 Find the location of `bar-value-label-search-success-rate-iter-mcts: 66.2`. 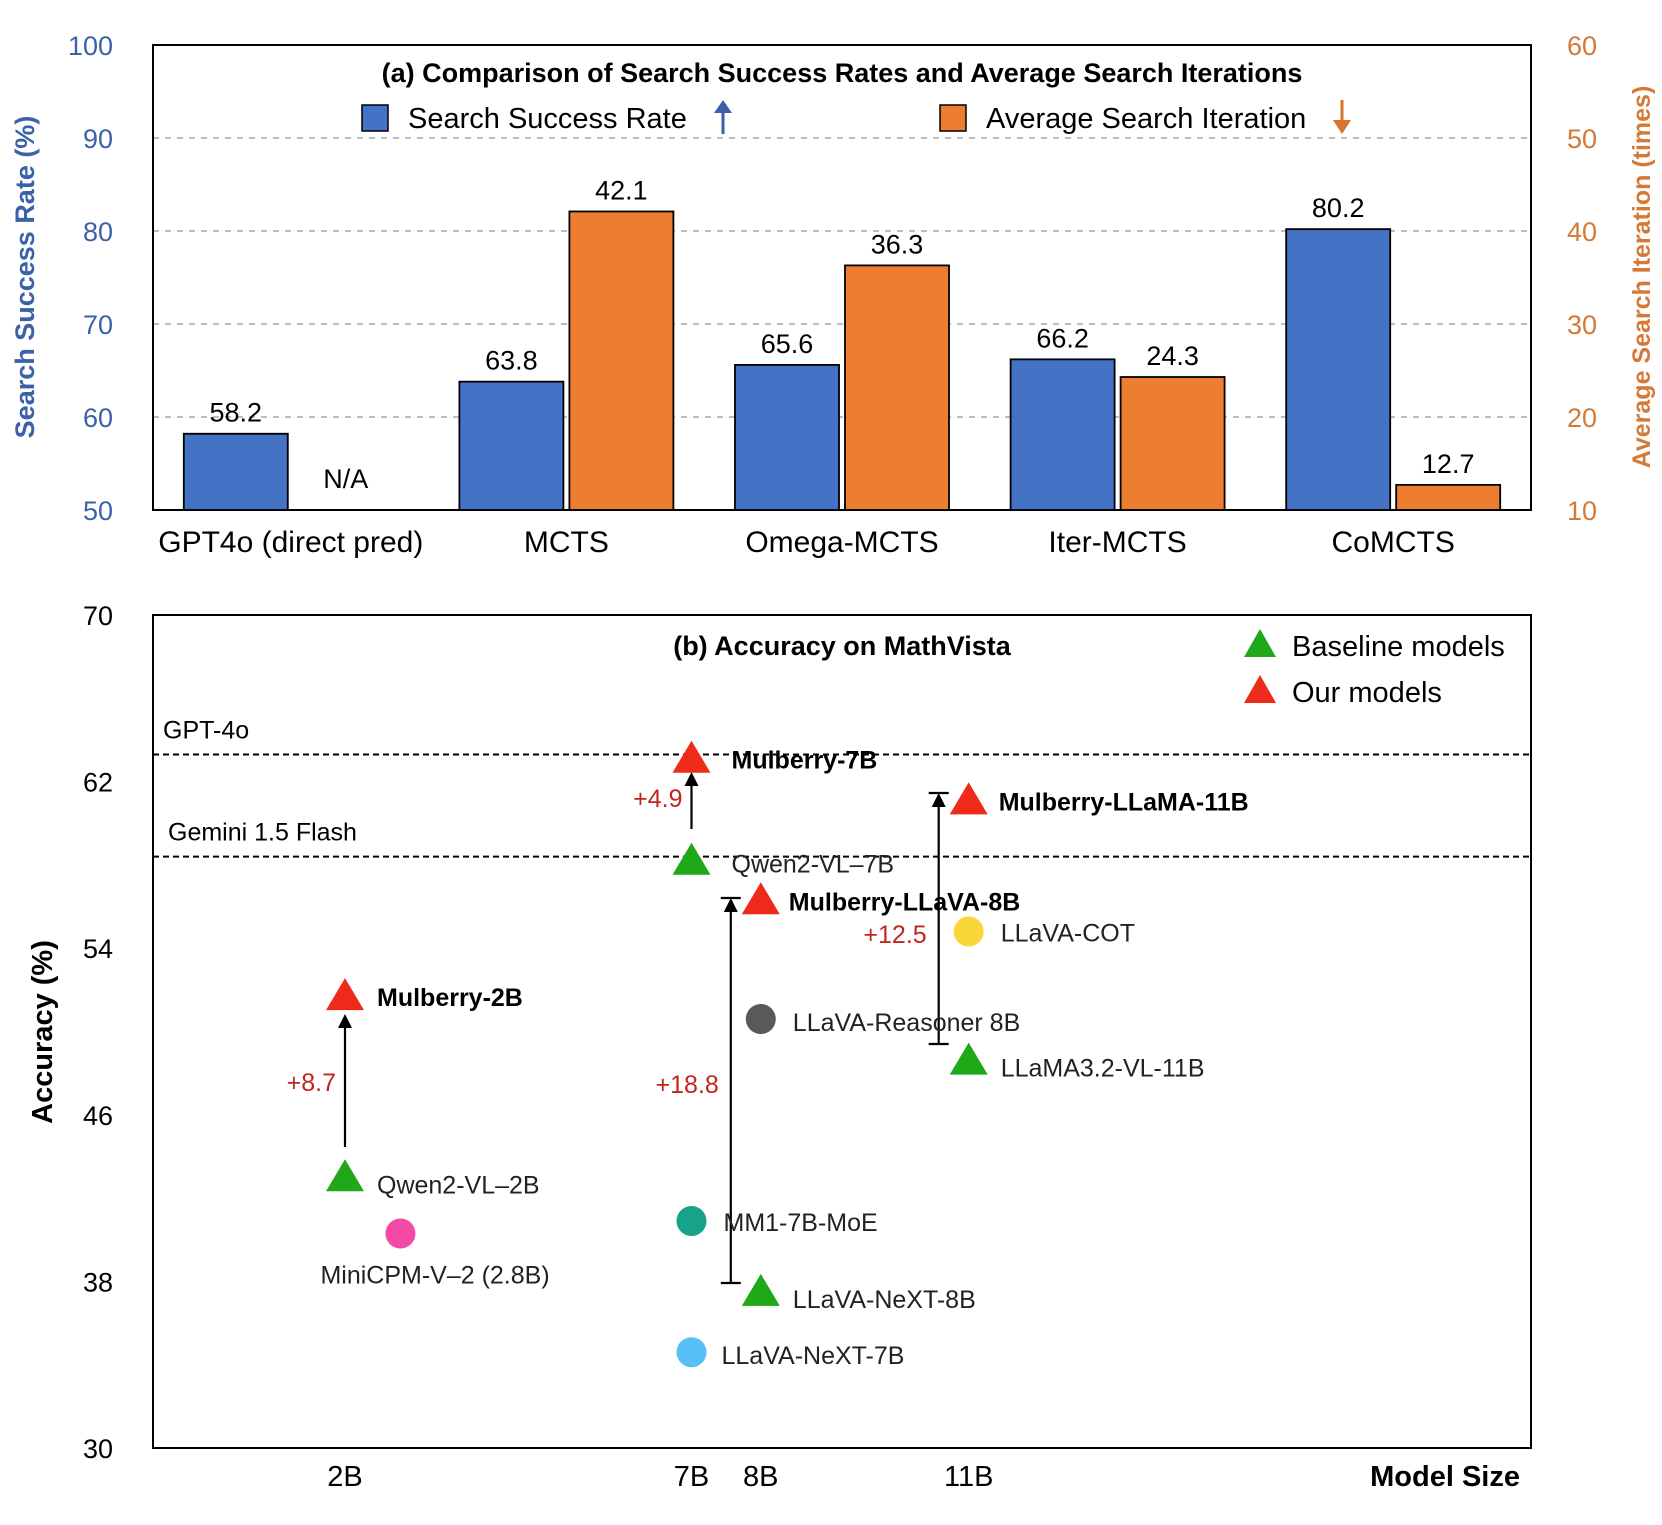

bar-value-label-search-success-rate-iter-mcts: 66.2 is located at coordinates (1062, 338).